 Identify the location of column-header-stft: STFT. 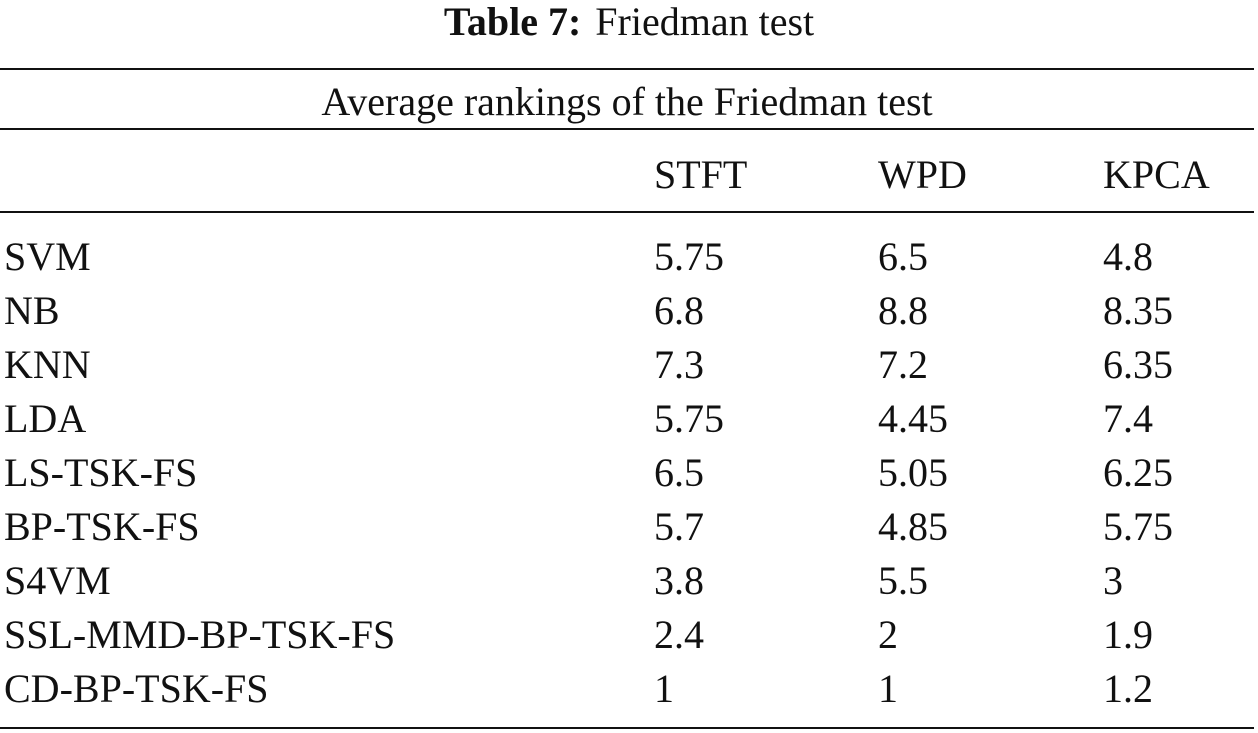
(701, 174).